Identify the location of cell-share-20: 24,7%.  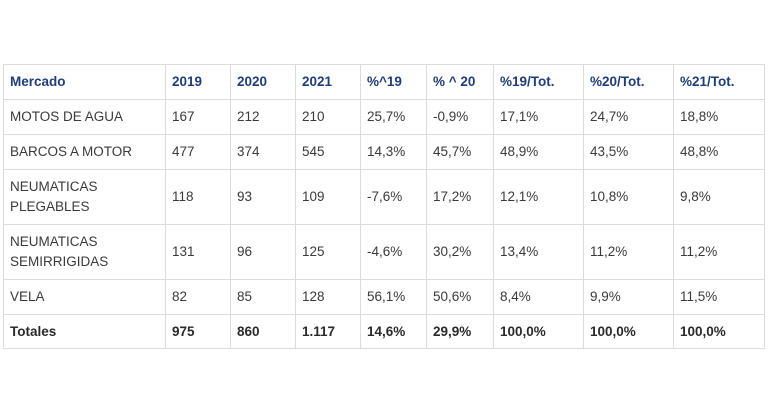
(628, 117).